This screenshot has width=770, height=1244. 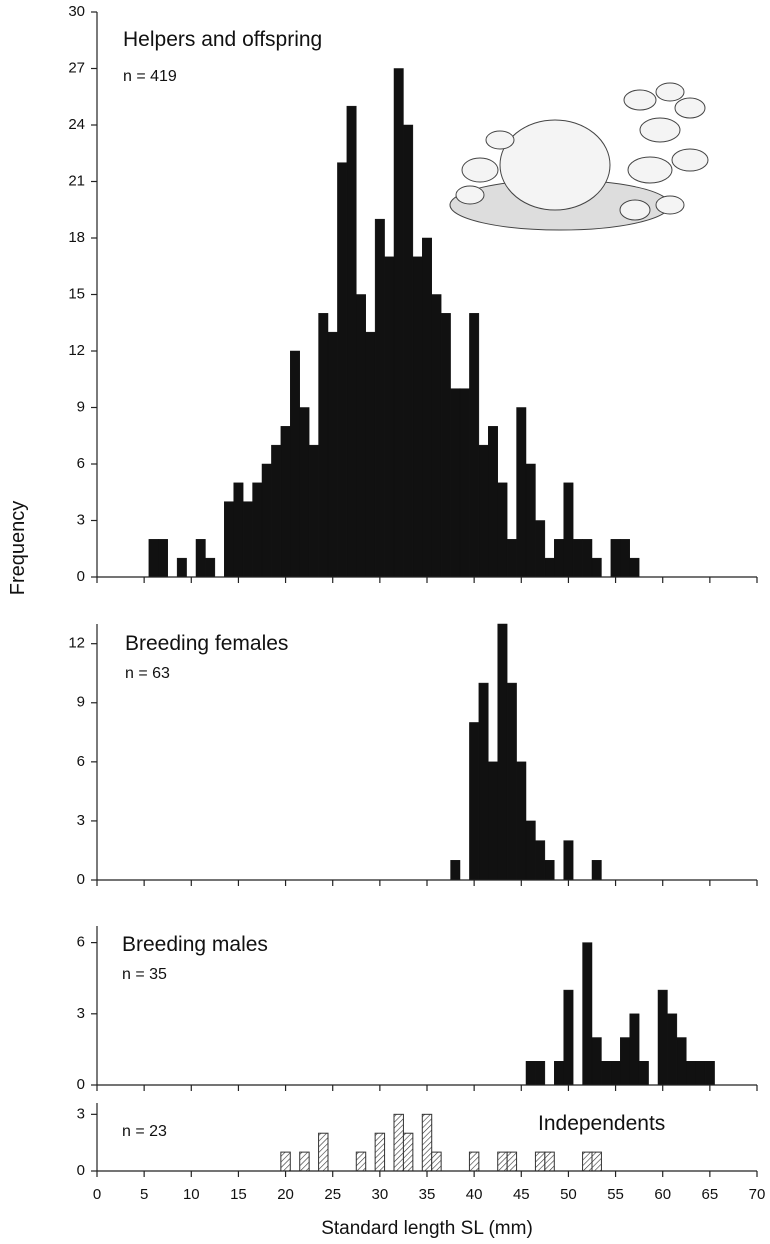 I want to click on x-tick-label: 25, so click(x=332, y=1194).